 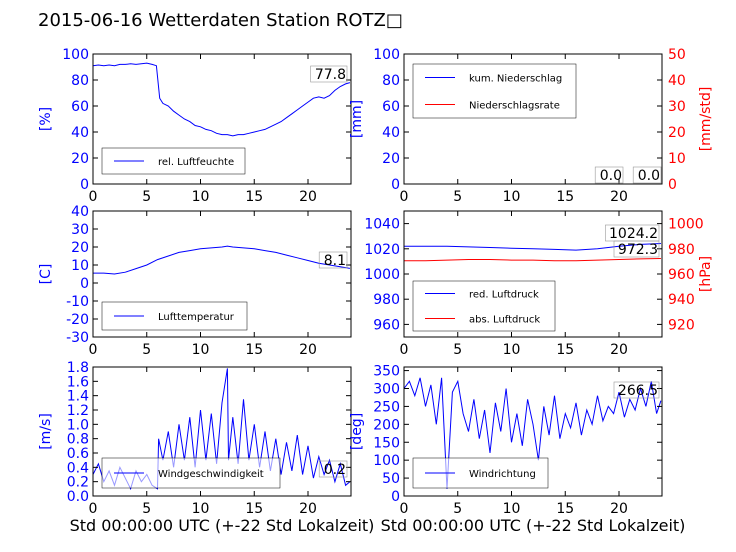 I want to click on plot-frame-temperature, so click(x=222, y=274).